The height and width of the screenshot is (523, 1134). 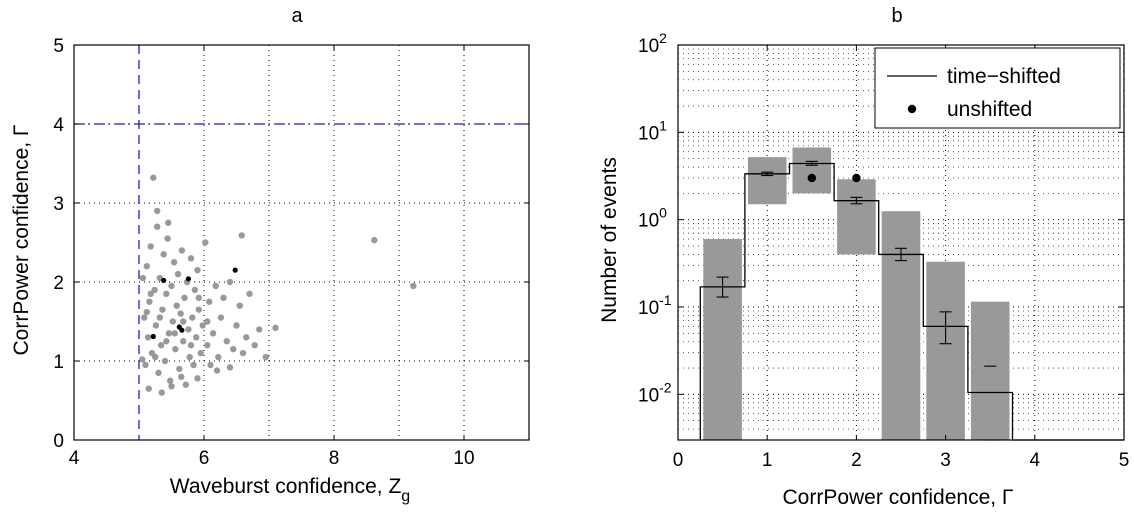 What do you see at coordinates (204, 458) in the screenshot?
I see `scatter-x-tick-label: 6` at bounding box center [204, 458].